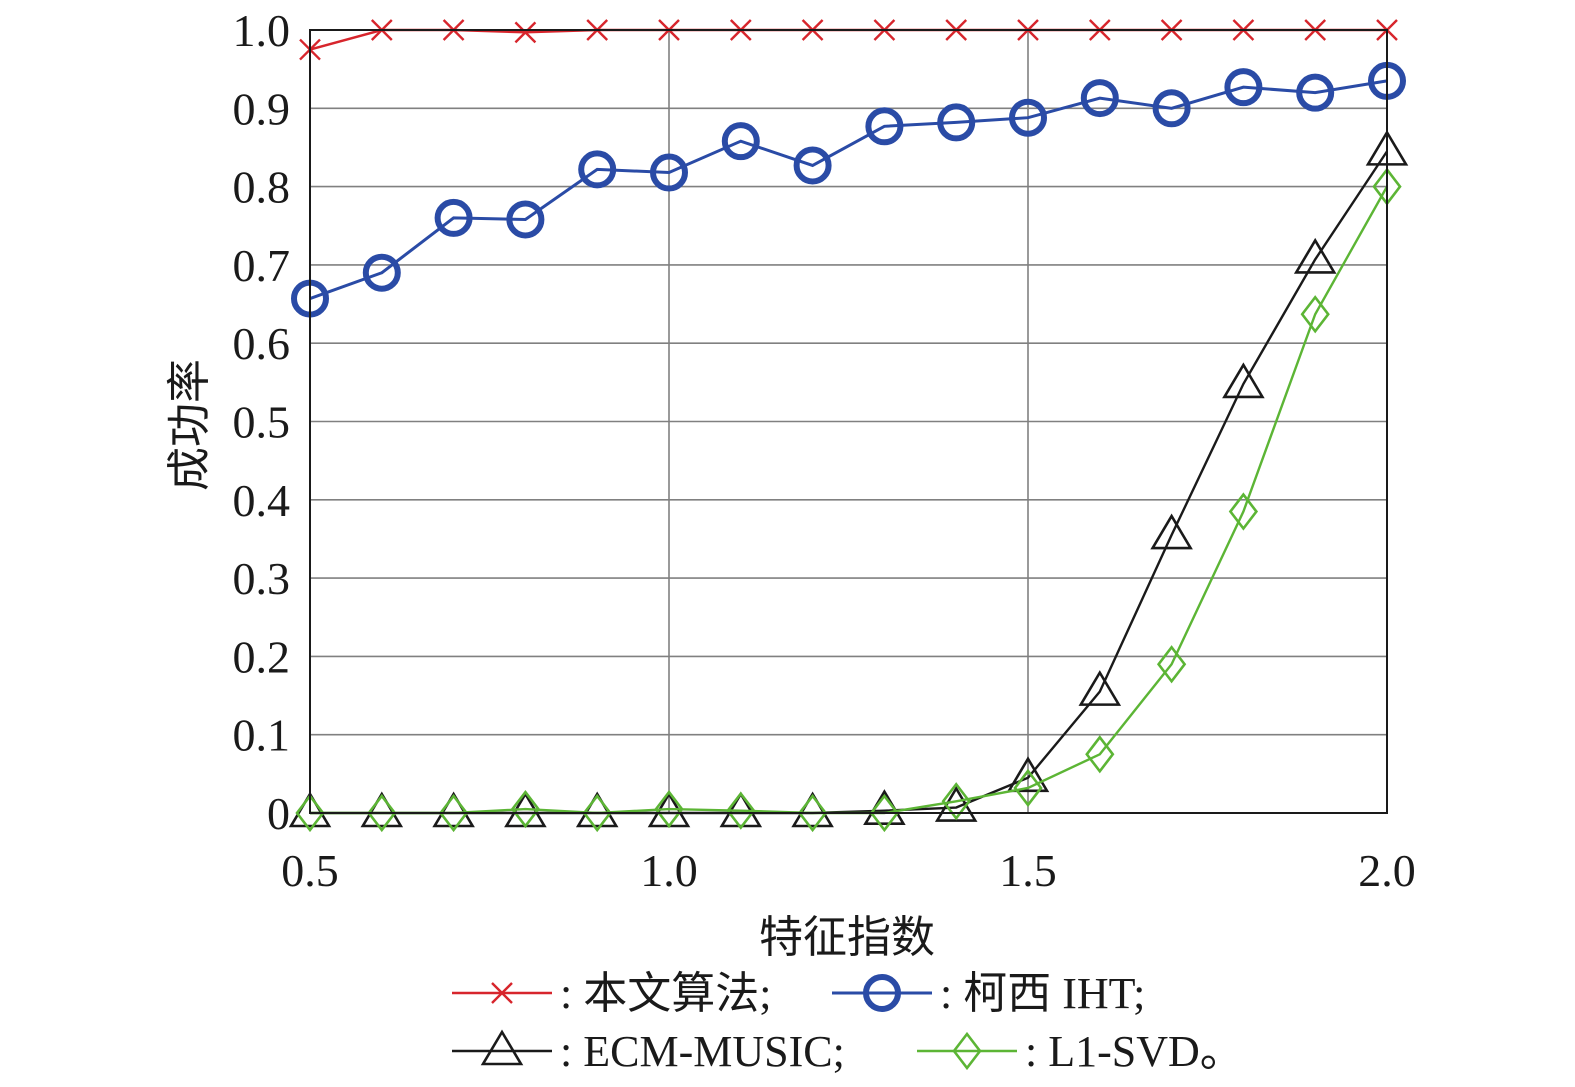 This screenshot has height=1087, width=1575. What do you see at coordinates (1042, 993) in the screenshot?
I see `legend-label: : 柯西 IHT;` at bounding box center [1042, 993].